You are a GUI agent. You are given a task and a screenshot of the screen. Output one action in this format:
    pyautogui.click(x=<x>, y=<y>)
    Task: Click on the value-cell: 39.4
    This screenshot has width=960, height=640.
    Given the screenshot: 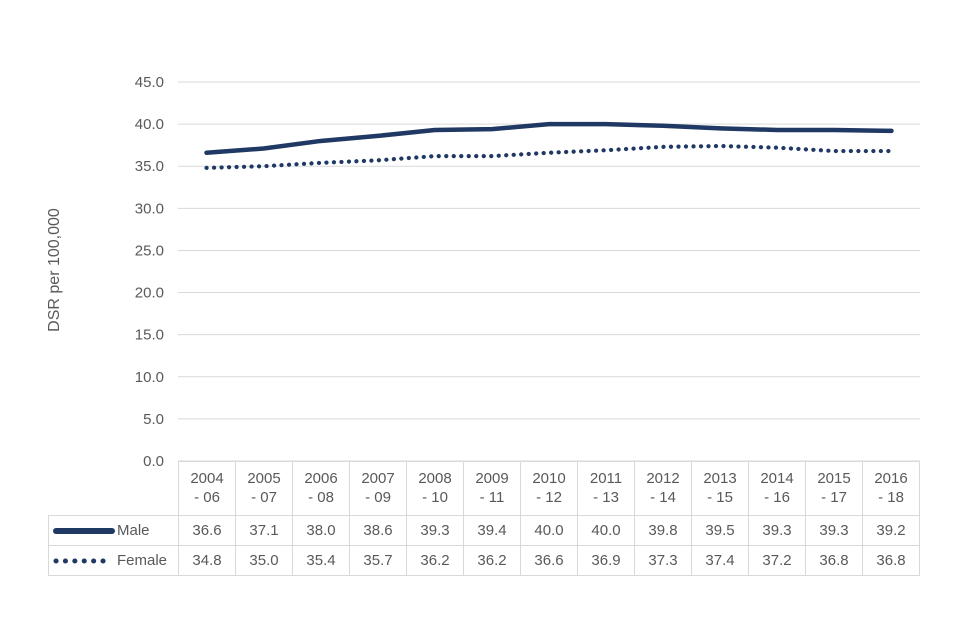 What is the action you would take?
    pyautogui.click(x=492, y=530)
    